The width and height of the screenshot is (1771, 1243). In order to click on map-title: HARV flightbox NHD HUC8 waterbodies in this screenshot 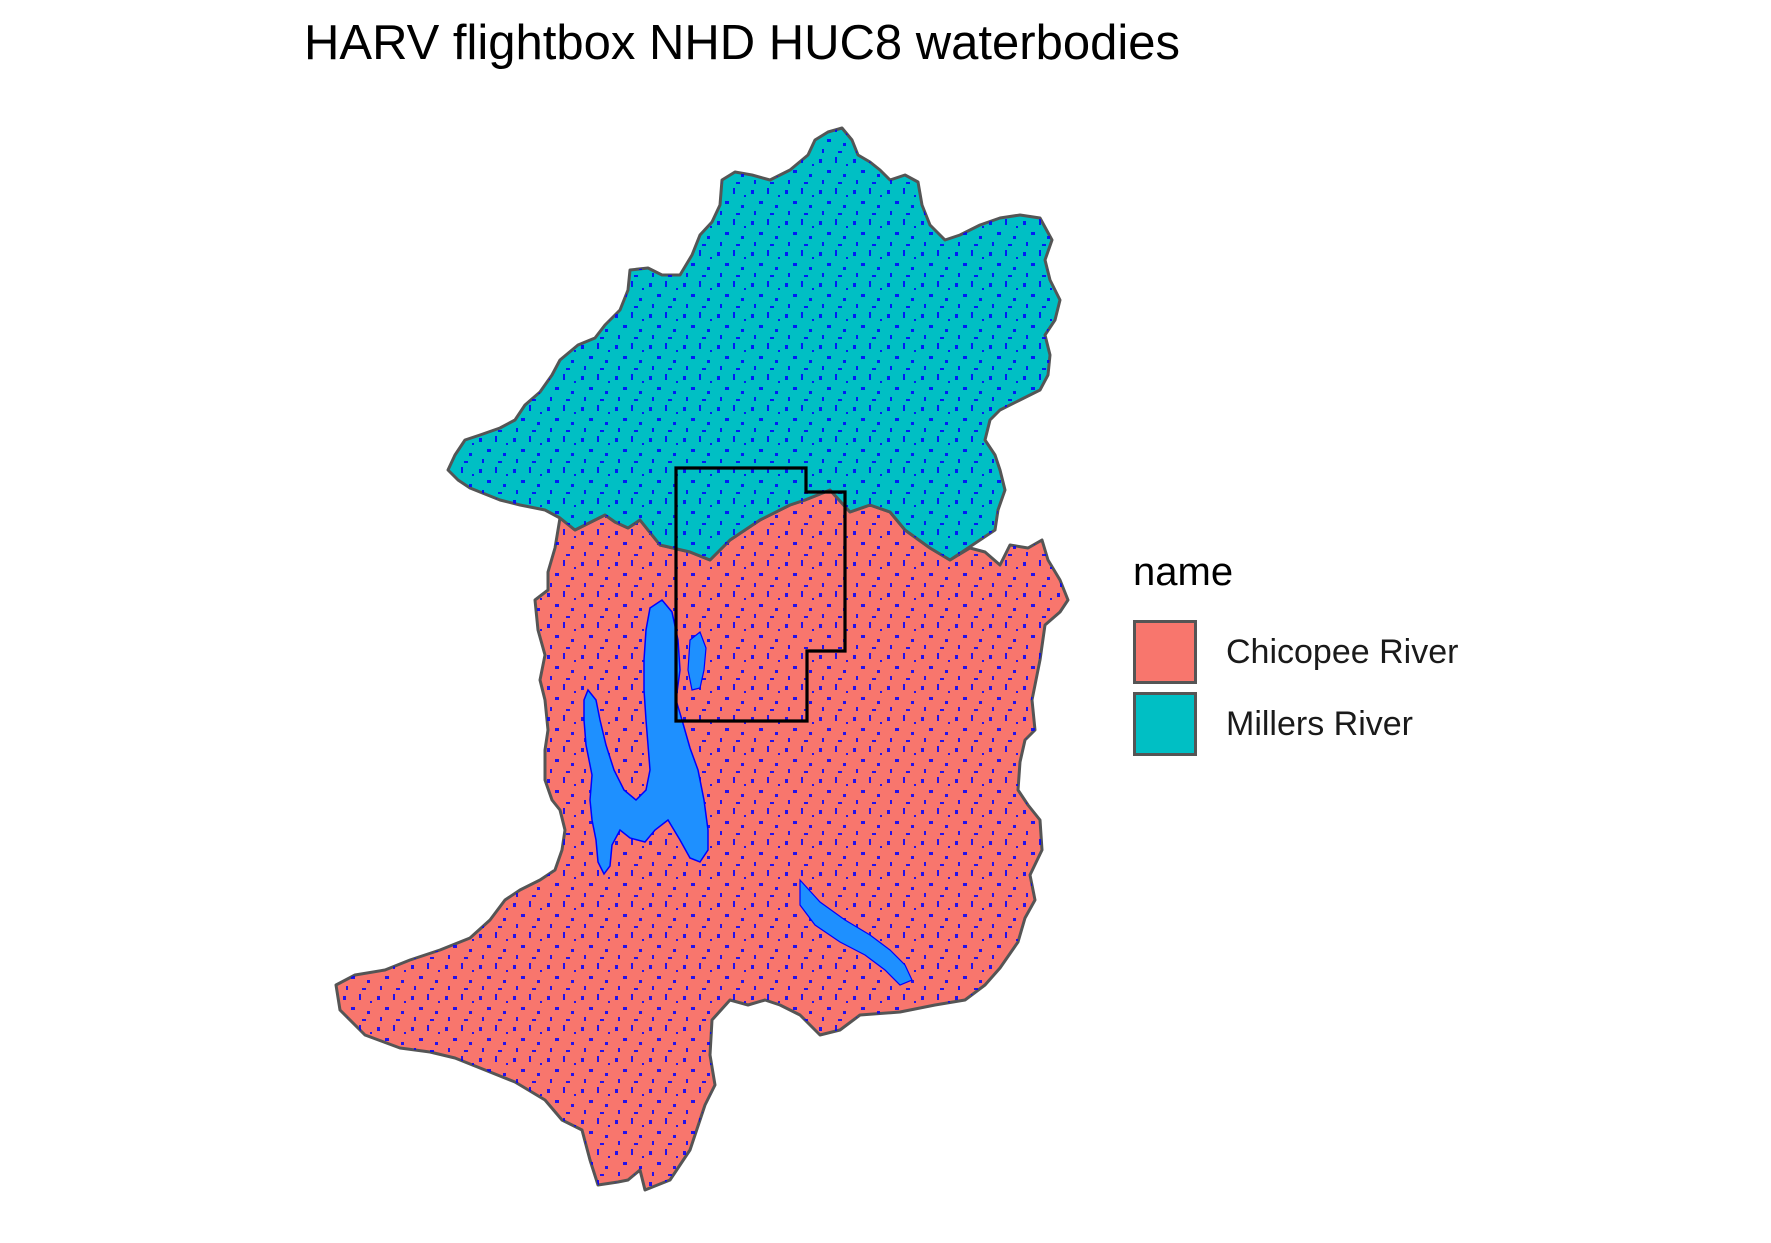, I will do `click(742, 43)`.